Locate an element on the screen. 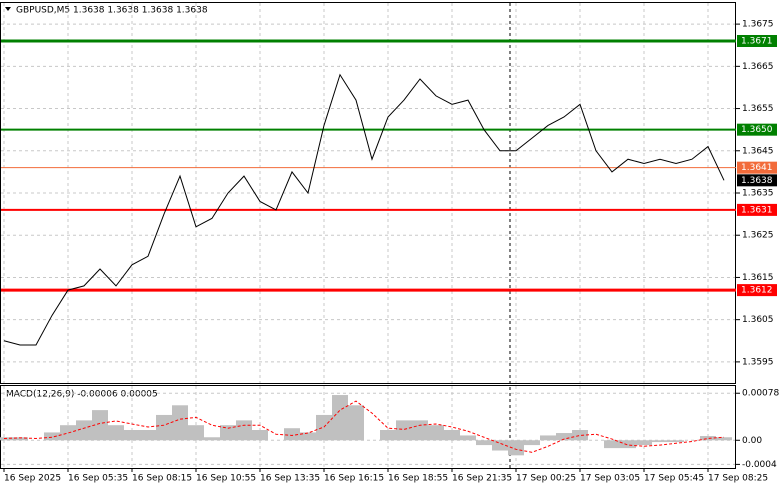 The height and width of the screenshot is (489, 781). y-tick-label: 1.3605 is located at coordinates (758, 320).